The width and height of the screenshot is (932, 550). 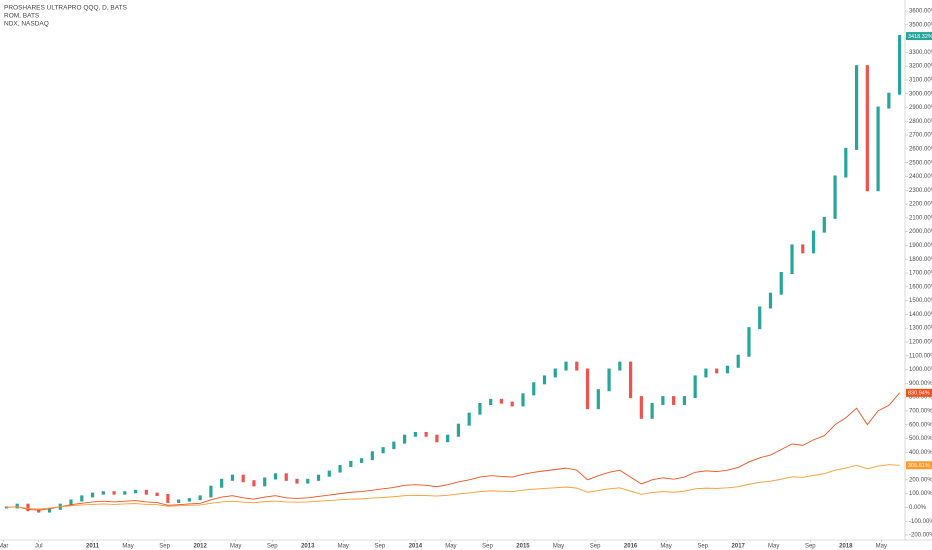 What do you see at coordinates (920, 205) in the screenshot?
I see `y-tick-label: 2200.00%` at bounding box center [920, 205].